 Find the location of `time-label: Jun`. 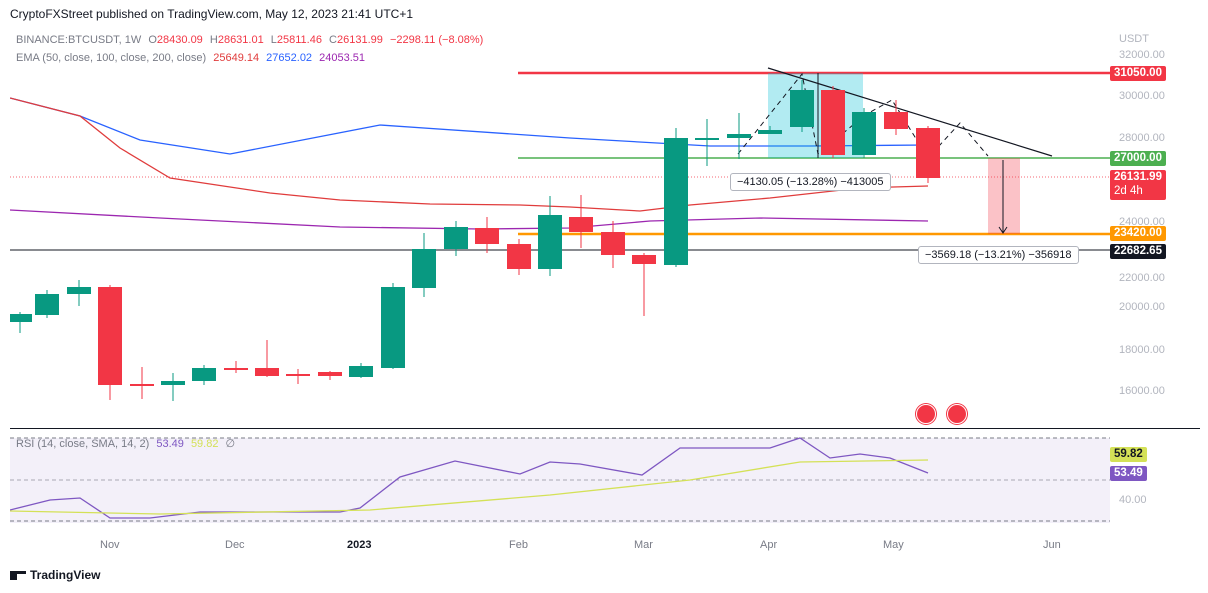

time-label: Jun is located at coordinates (1052, 545).